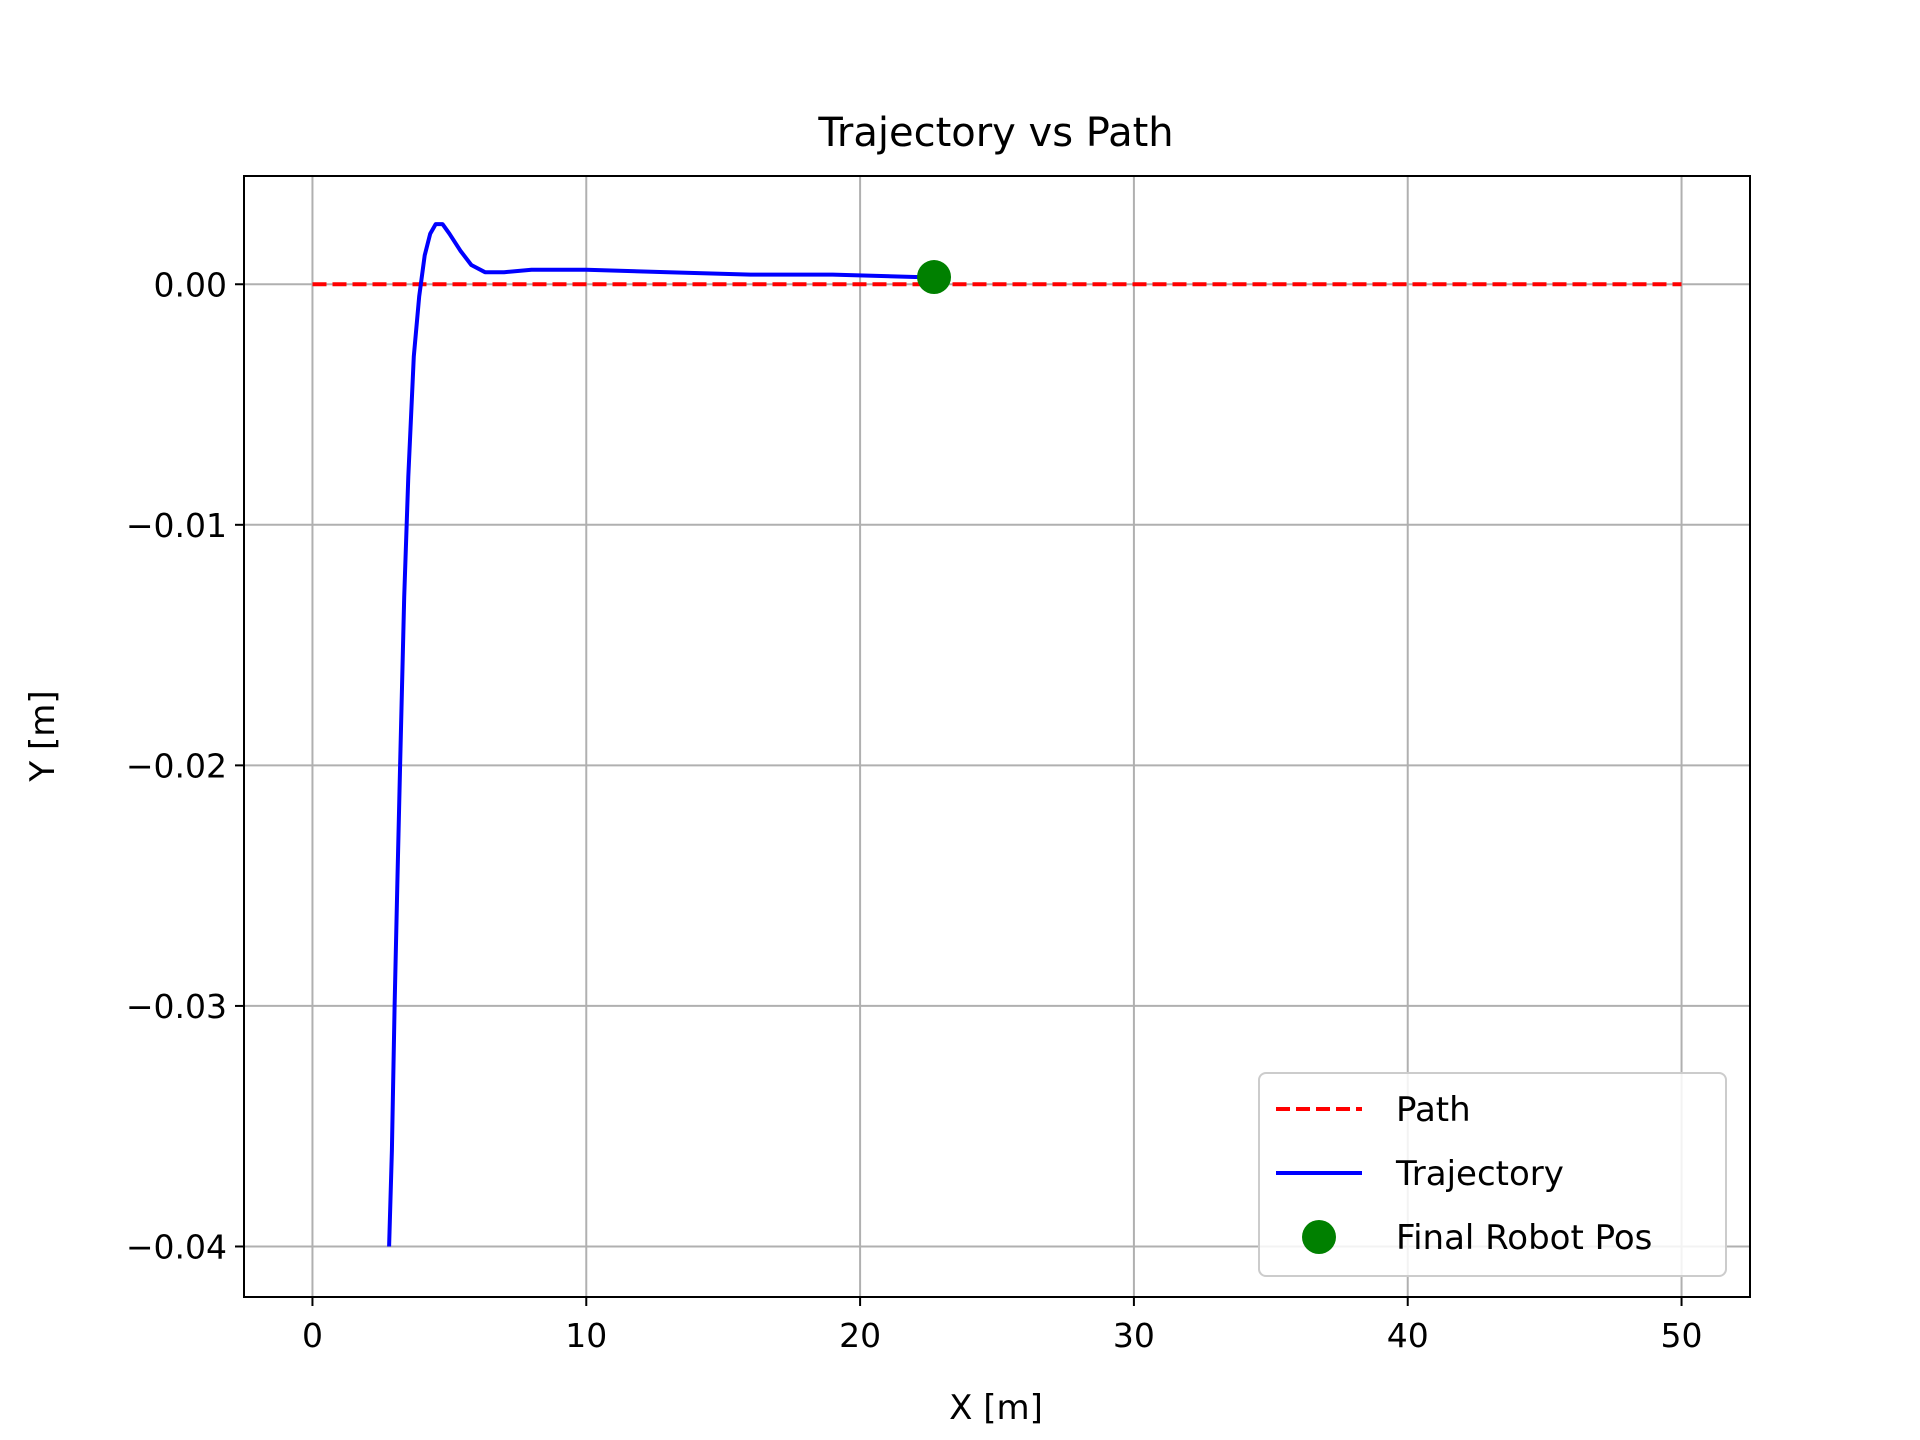 This screenshot has width=1920, height=1440. What do you see at coordinates (312, 1335) in the screenshot?
I see `x-tick-label: 0` at bounding box center [312, 1335].